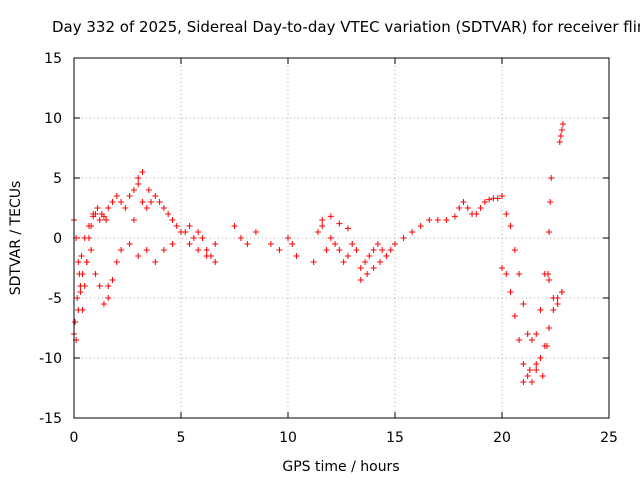  What do you see at coordinates (55, 299) in the screenshot?
I see `y-tick-label: -5` at bounding box center [55, 299].